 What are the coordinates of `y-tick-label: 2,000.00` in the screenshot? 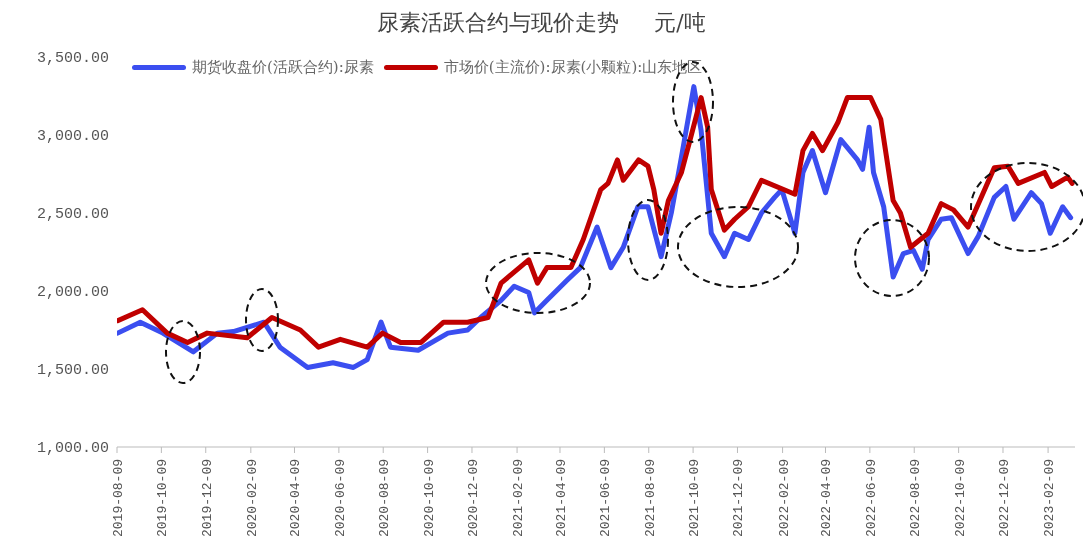 It's located at (72, 293).